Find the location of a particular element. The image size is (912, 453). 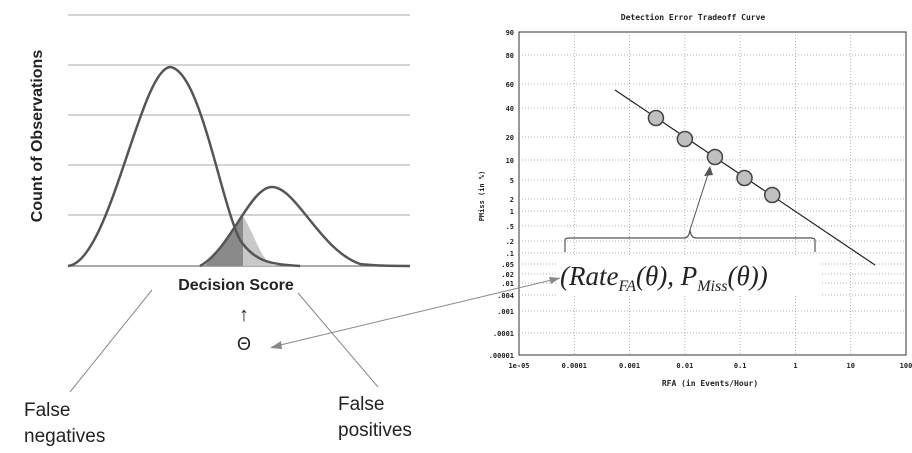

y-tick-label: .02 is located at coordinates (507, 275).